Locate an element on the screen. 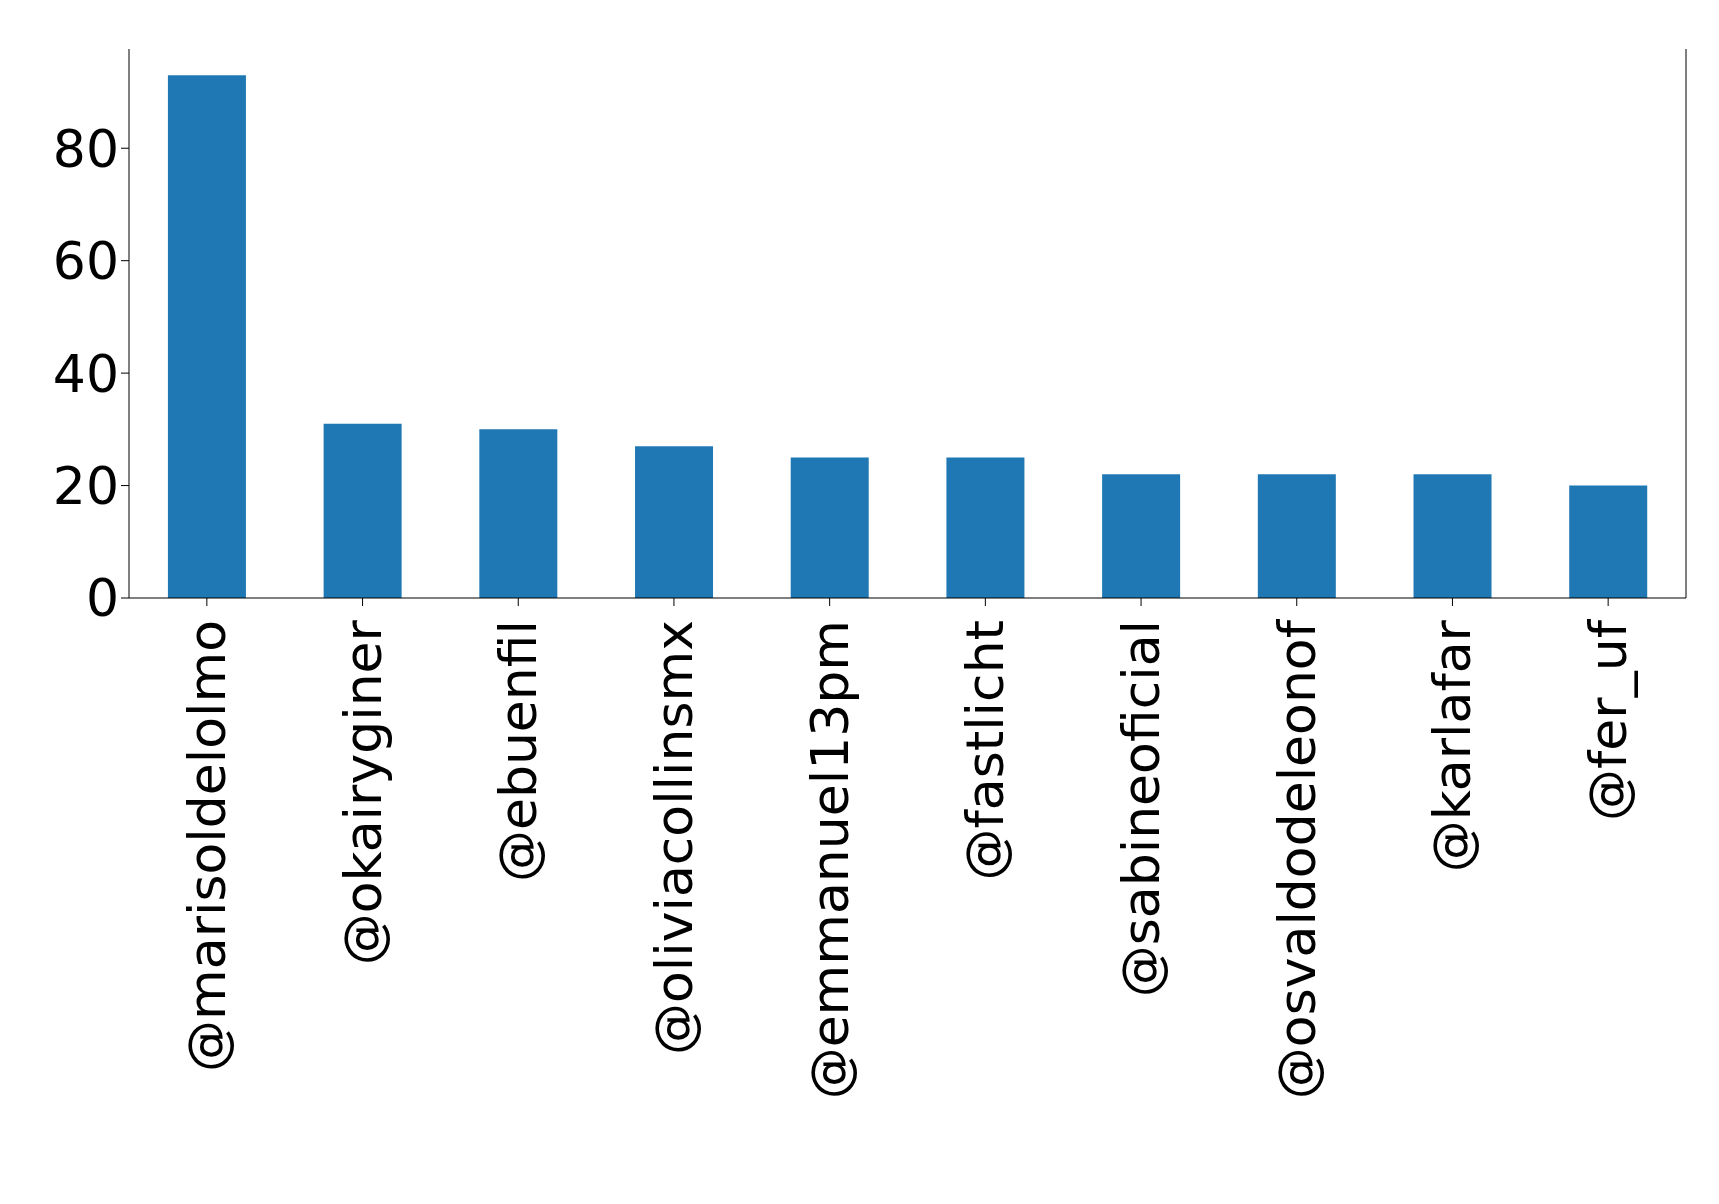  y-tick-label: 60 is located at coordinates (85, 261).